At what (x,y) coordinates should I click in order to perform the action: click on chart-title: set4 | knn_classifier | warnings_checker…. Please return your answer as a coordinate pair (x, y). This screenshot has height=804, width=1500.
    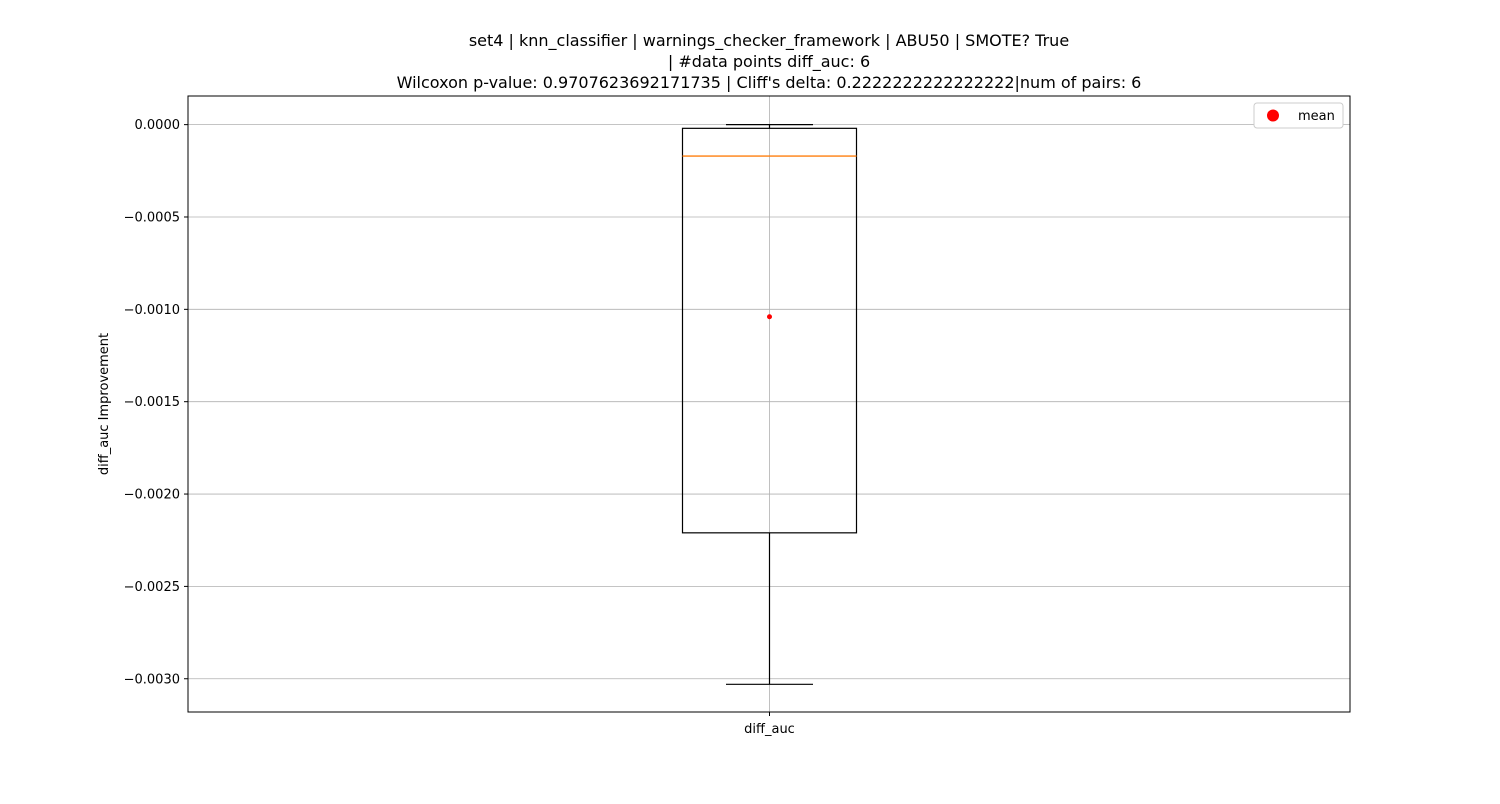
    Looking at the image, I should click on (769, 61).